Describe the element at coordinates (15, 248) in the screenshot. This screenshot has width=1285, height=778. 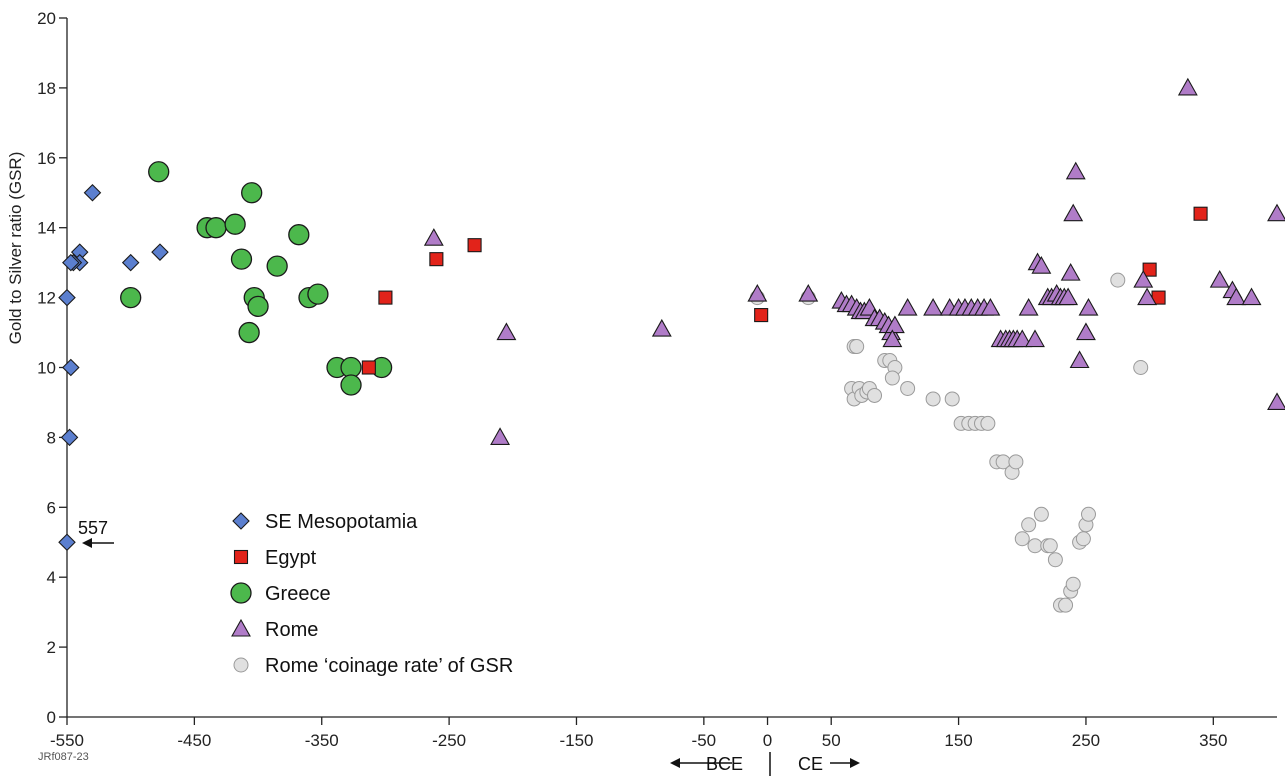
I see `y-axis-title: Gold to Silver ratio (GSR)` at that location.